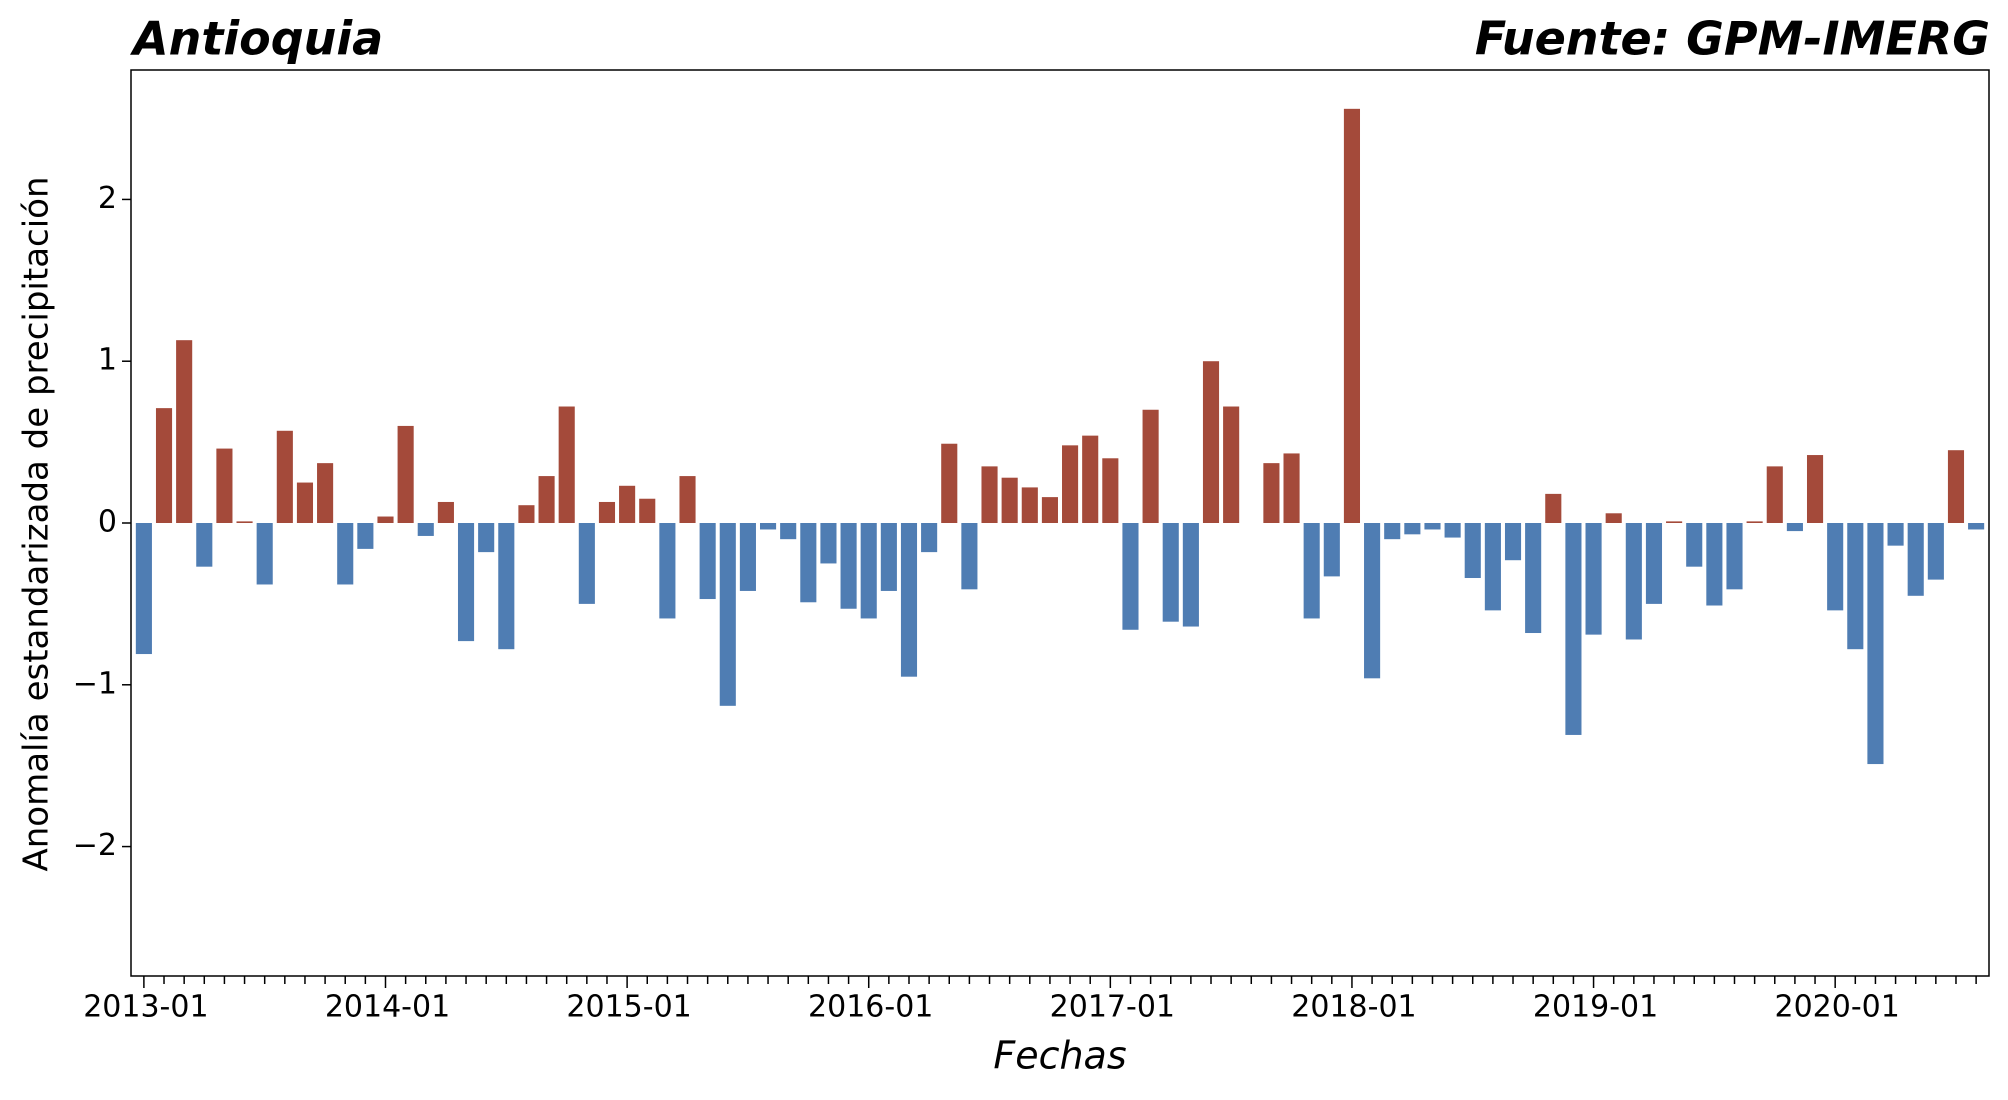 This screenshot has width=2008, height=1100. Describe the element at coordinates (107, 360) in the screenshot. I see `y-tick-label: 1` at that location.